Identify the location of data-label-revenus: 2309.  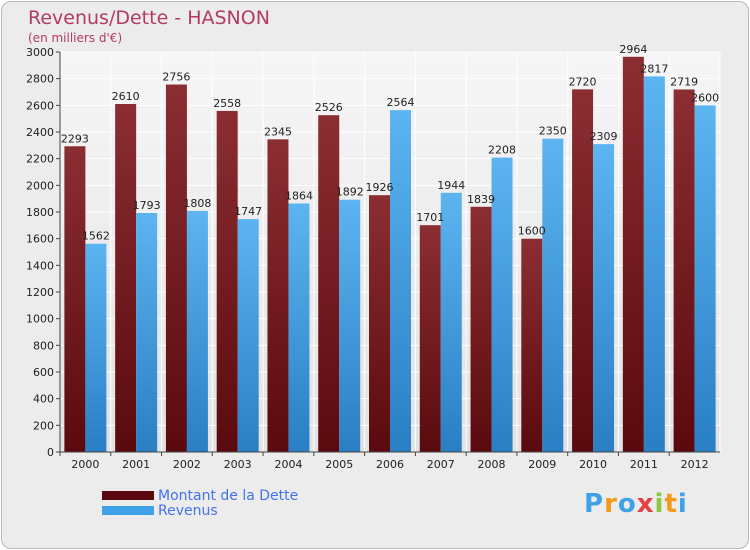
(604, 136).